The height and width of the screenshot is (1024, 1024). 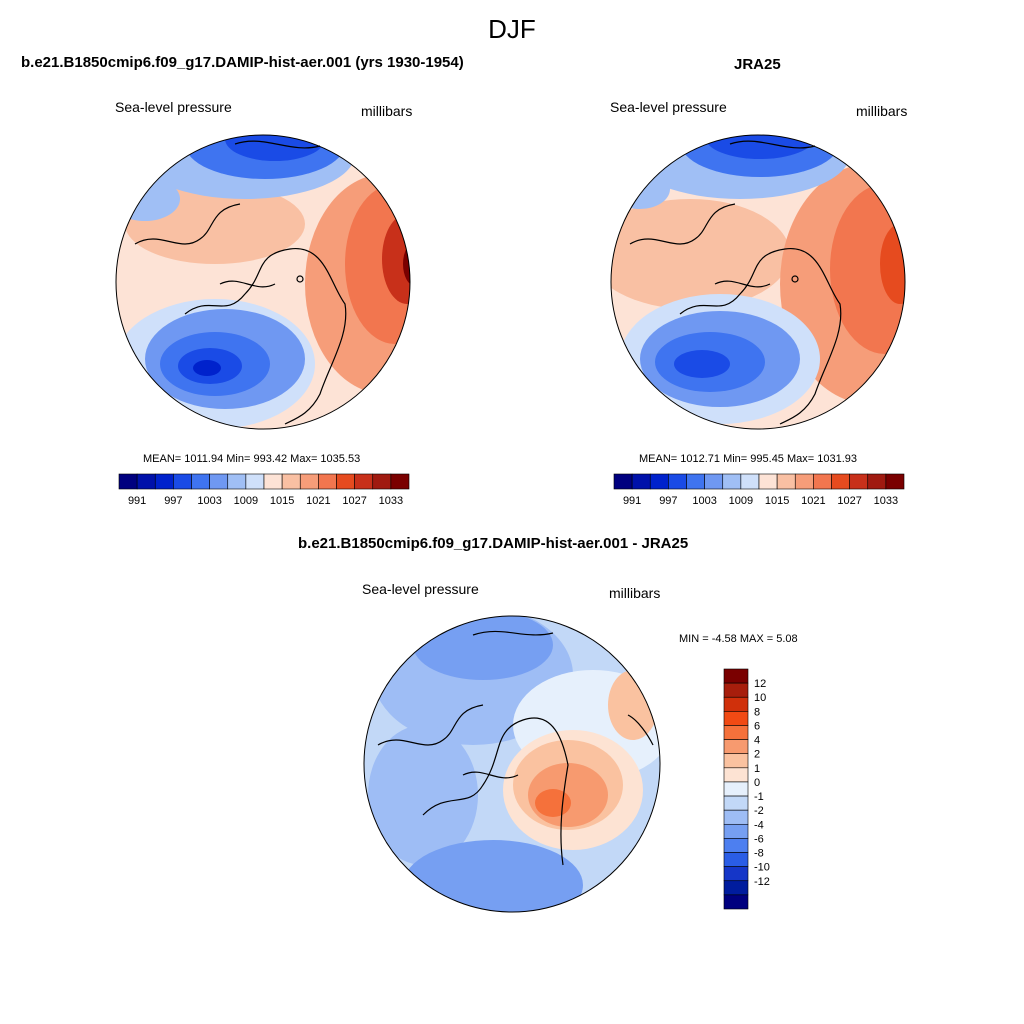 I want to click on colorbar-jra25-tick-label: 1015, so click(x=777, y=501).